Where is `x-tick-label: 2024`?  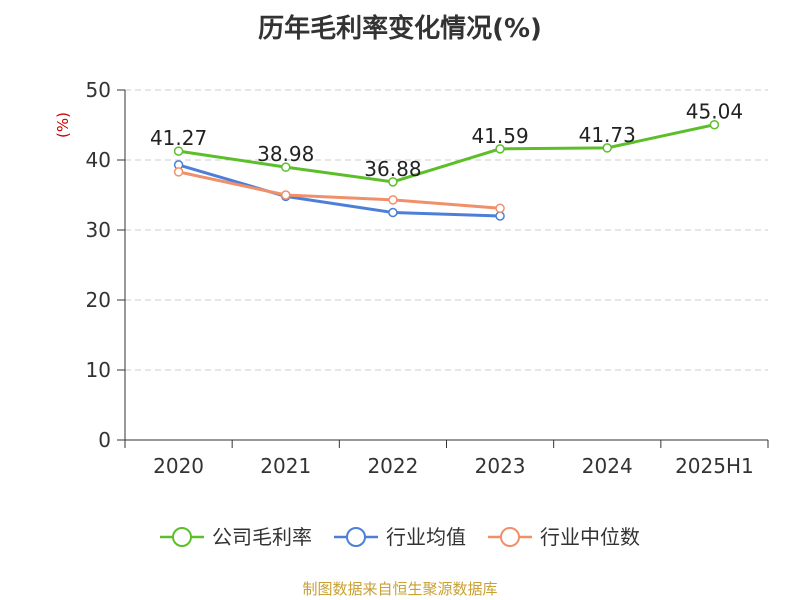
x-tick-label: 2024 is located at coordinates (607, 466).